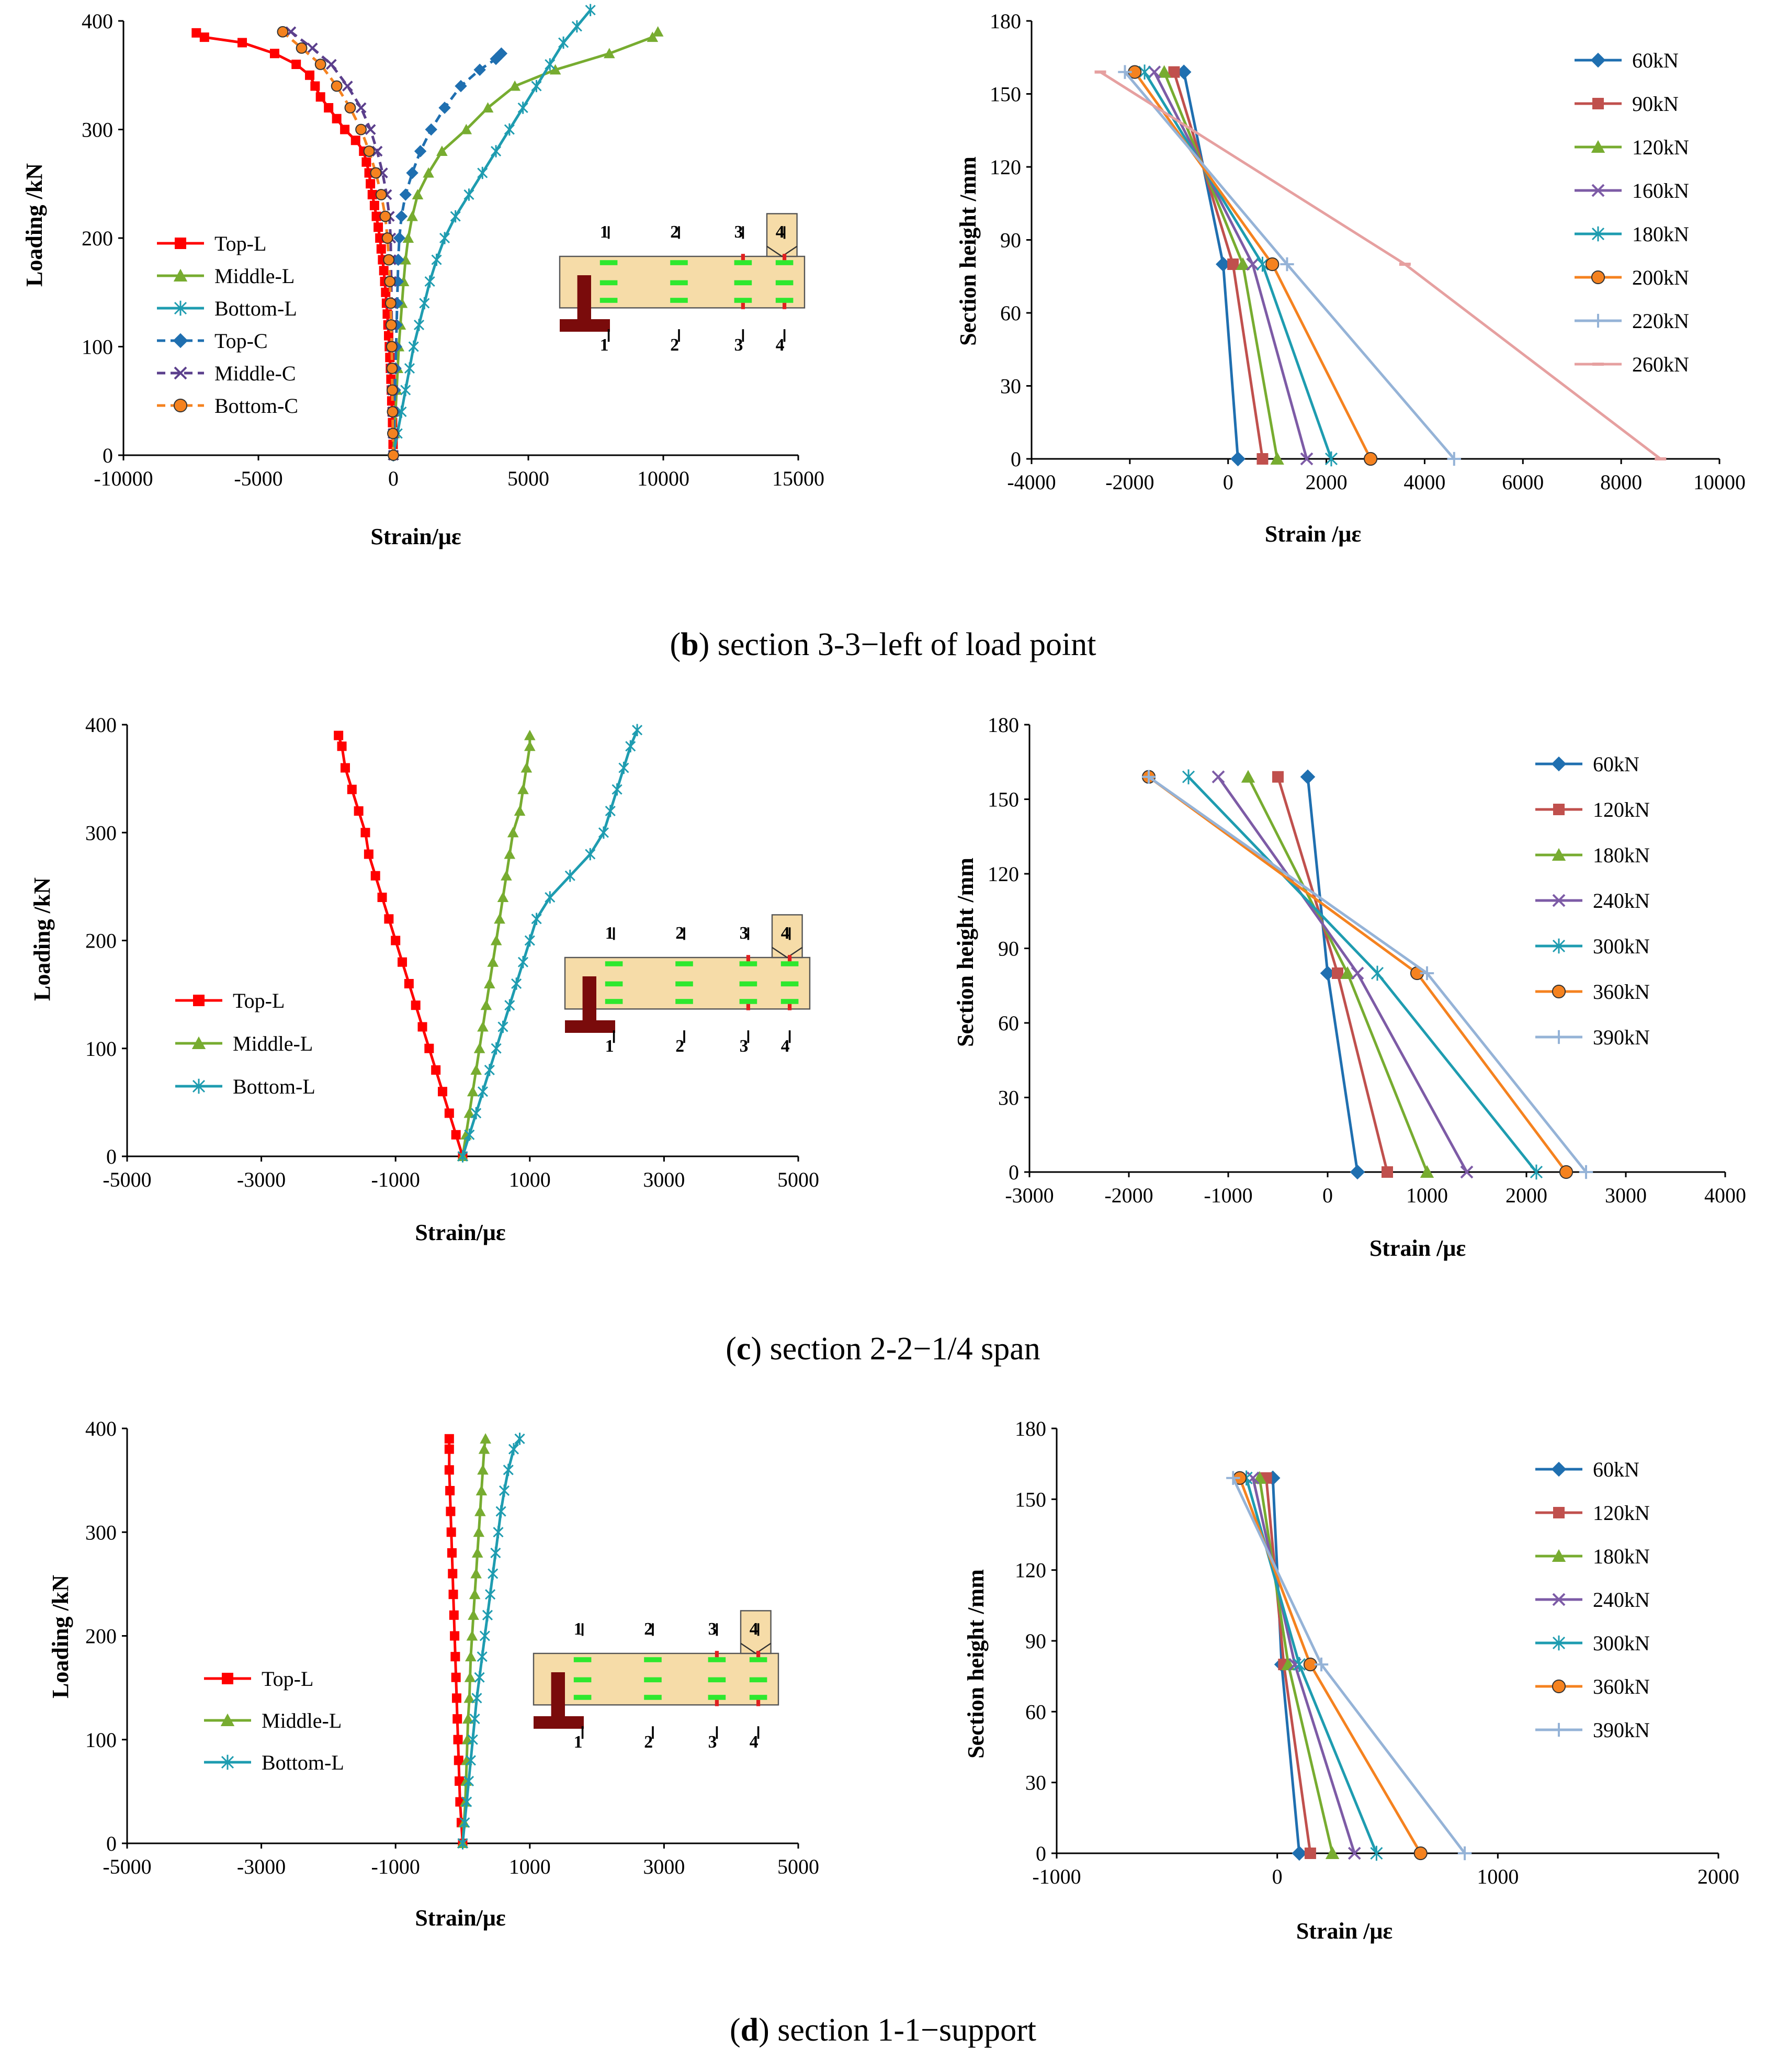 The width and height of the screenshot is (1766, 2072). What do you see at coordinates (1592, 900) in the screenshot?
I see `legend-c-right: 60kN 120kN 180kN 240kN 300kN 360kN 390kN` at bounding box center [1592, 900].